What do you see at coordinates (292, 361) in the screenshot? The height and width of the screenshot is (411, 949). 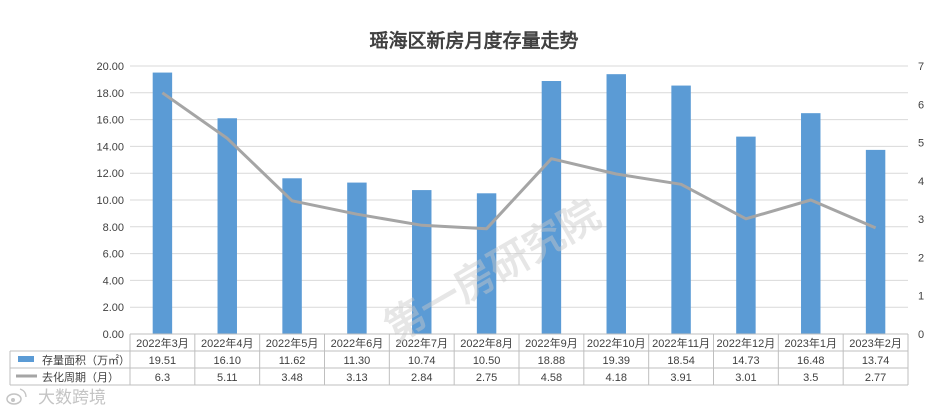 I see `data-cell: 11.62` at bounding box center [292, 361].